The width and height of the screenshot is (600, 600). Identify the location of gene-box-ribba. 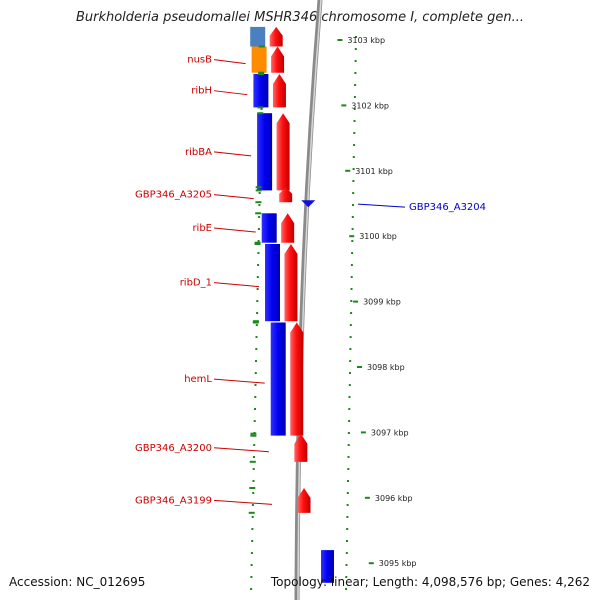
(265, 152).